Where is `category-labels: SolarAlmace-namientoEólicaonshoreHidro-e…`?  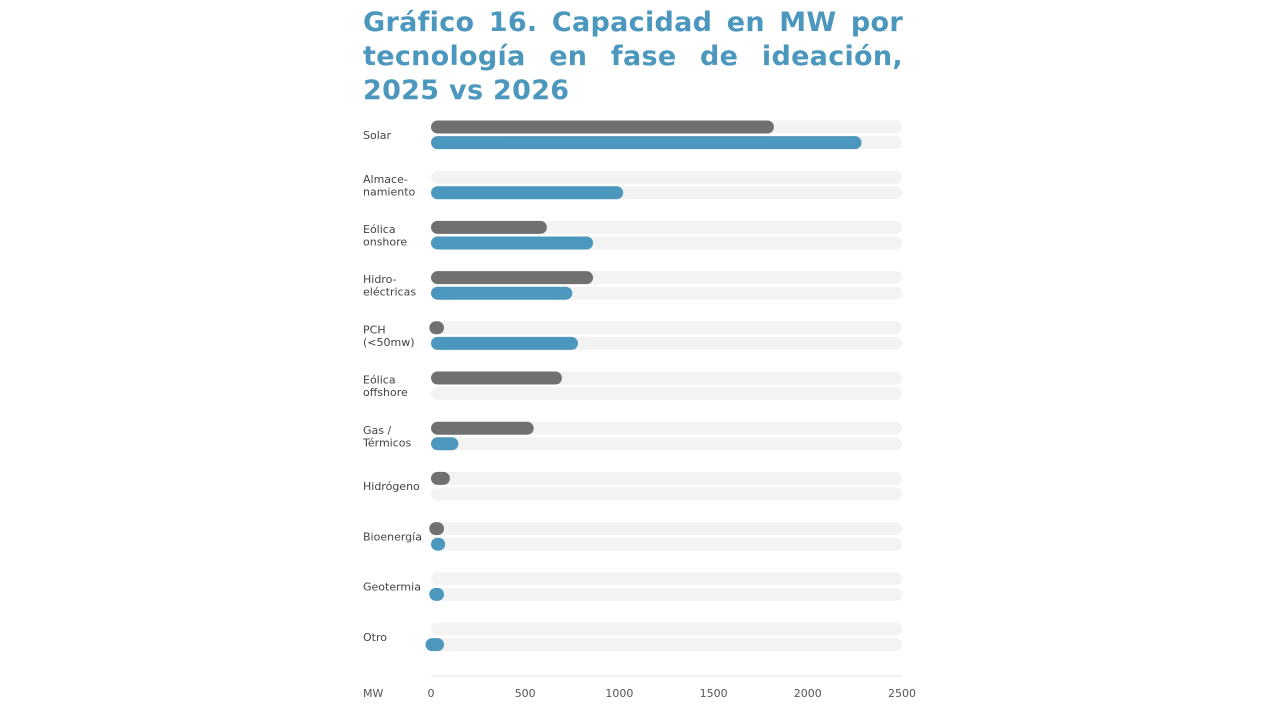
category-labels: SolarAlmace-namientoEólicaonshoreHidro-e… is located at coordinates (392, 386).